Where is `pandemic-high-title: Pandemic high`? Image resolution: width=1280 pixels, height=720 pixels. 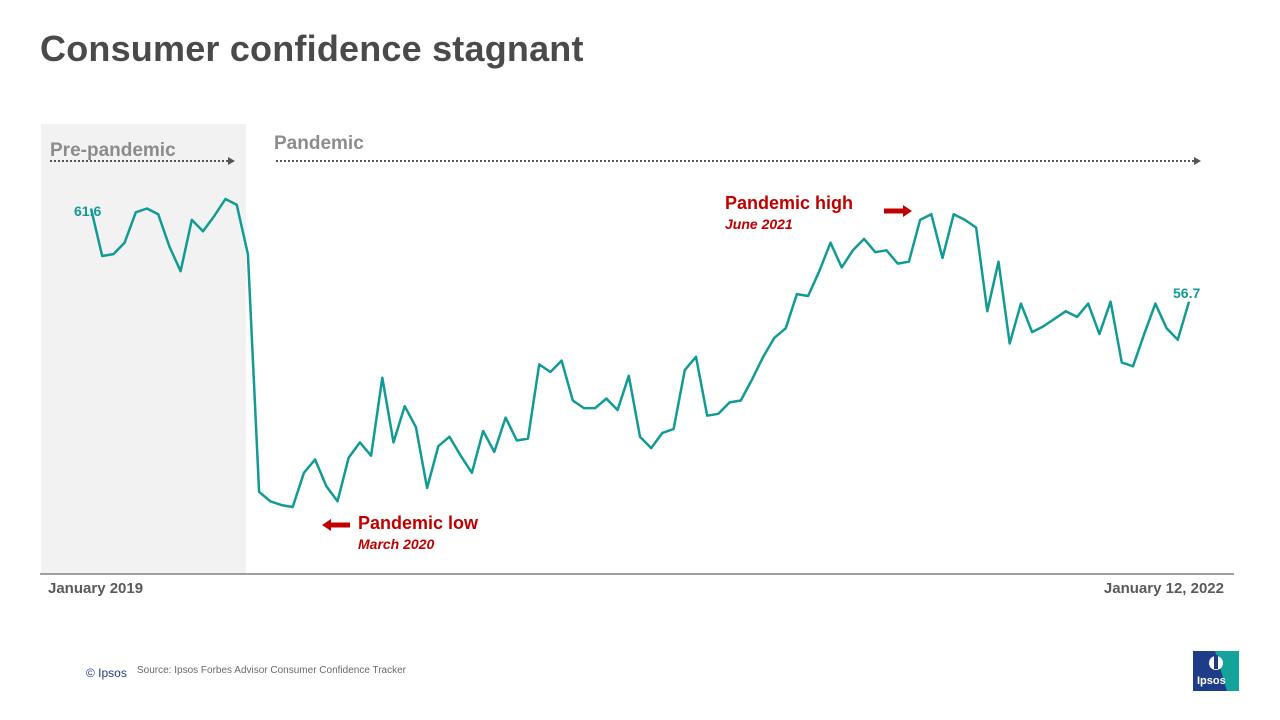 pandemic-high-title: Pandemic high is located at coordinates (789, 203).